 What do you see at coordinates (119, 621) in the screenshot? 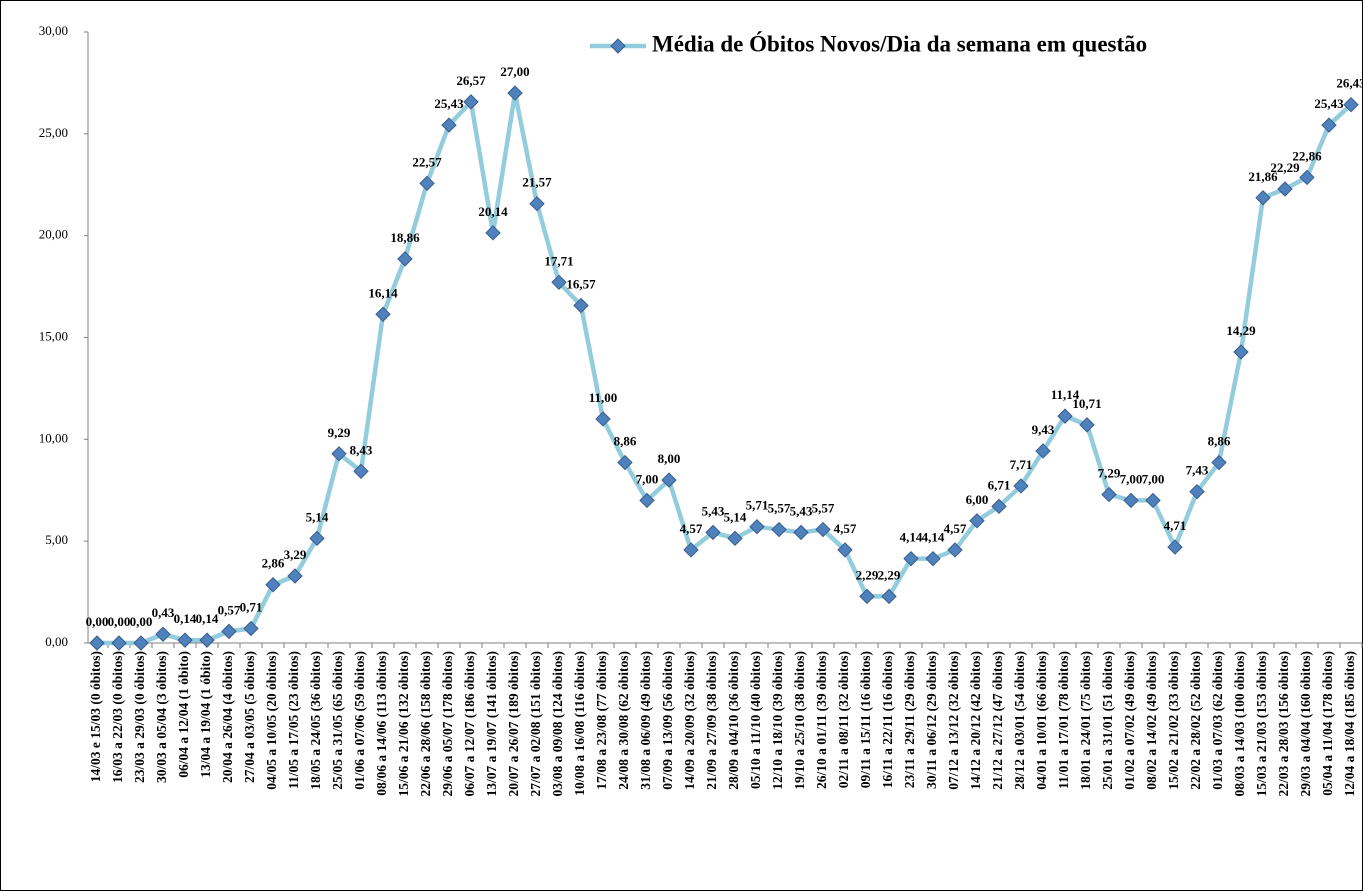
I see `value-label: 0,00` at bounding box center [119, 621].